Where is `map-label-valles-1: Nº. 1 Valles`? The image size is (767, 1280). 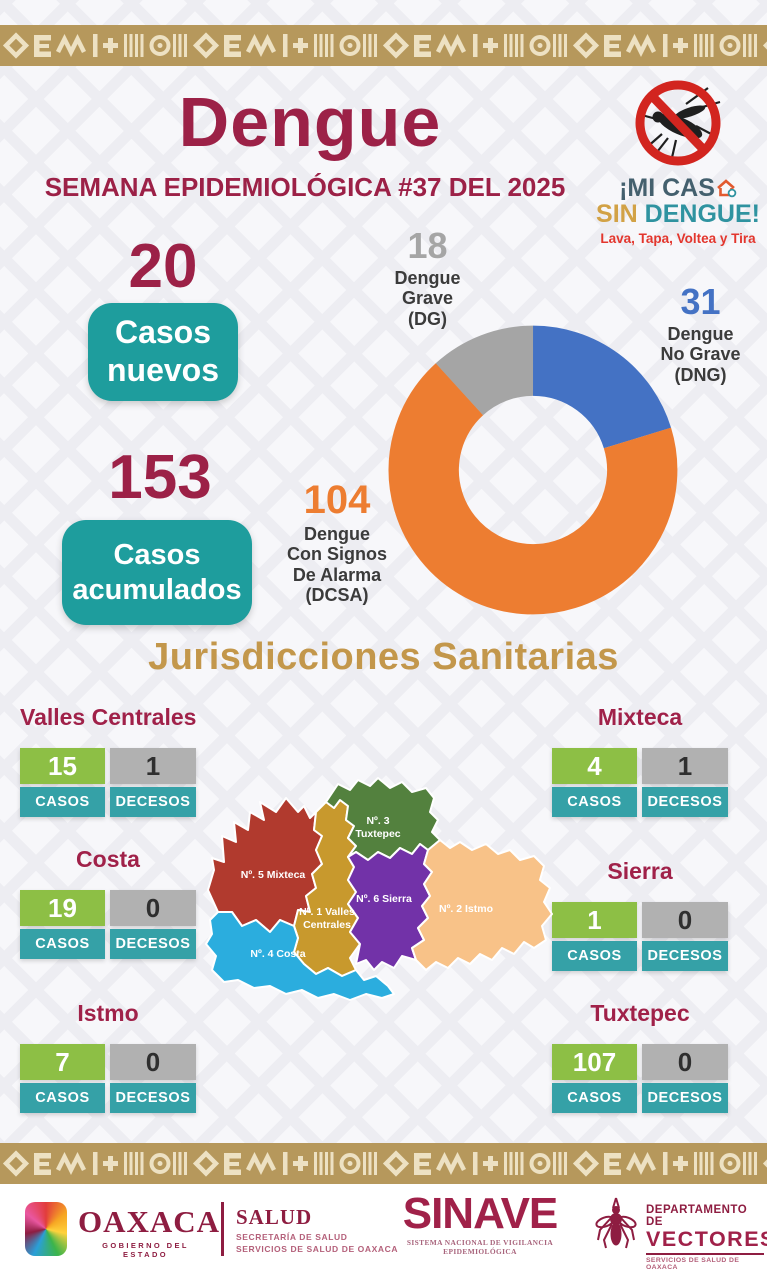
map-label-valles-1: Nº. 1 Valles is located at coordinates (327, 912).